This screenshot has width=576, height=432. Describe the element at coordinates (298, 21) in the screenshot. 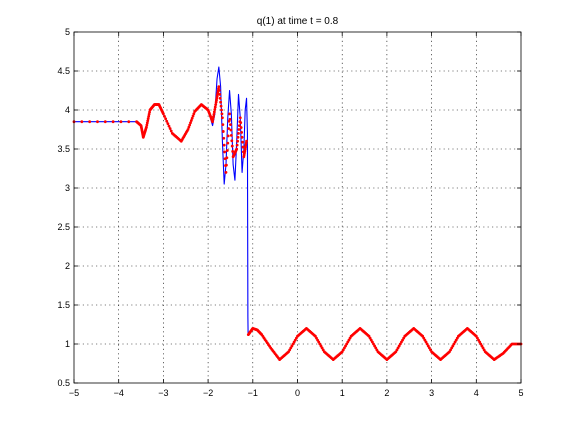

I see `chart-title: q(1) at time t = 0.8` at that location.